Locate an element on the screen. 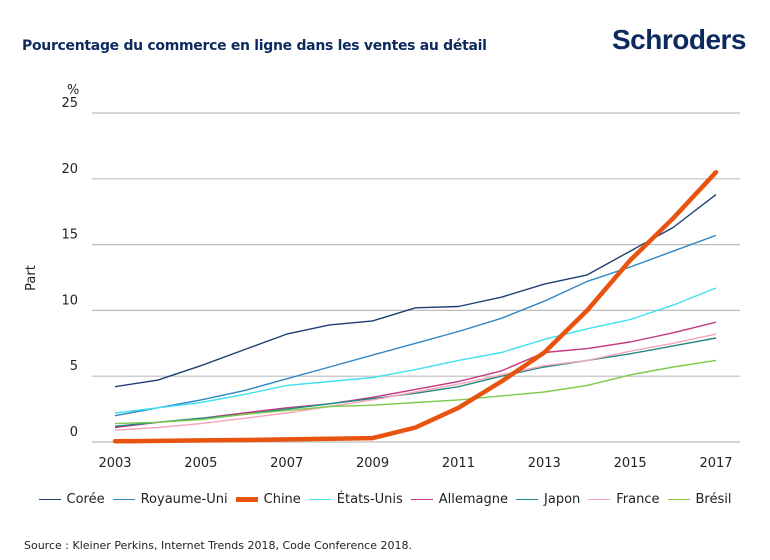 This screenshot has width=770, height=560. y-tick-label: 25 is located at coordinates (69, 103).